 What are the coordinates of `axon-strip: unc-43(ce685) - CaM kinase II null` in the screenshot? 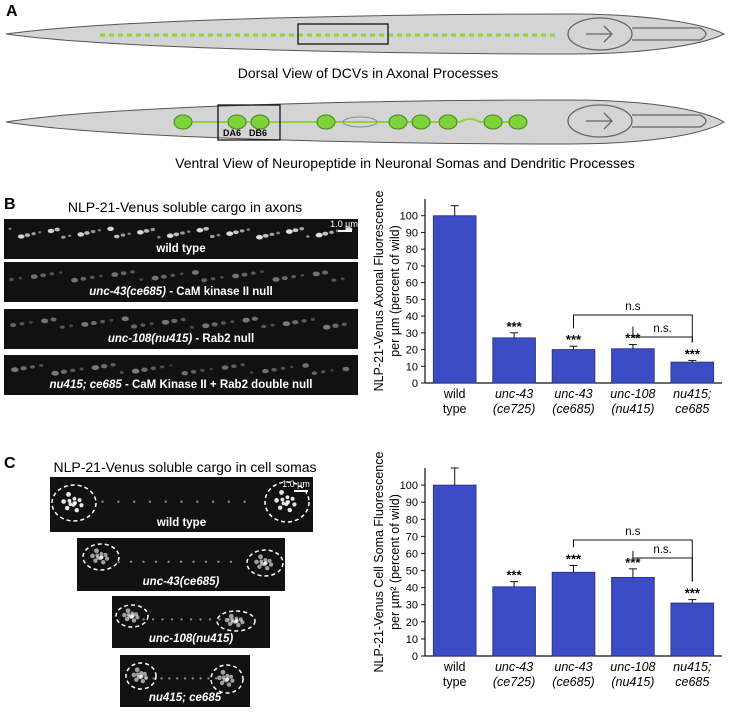 It's located at (181, 282).